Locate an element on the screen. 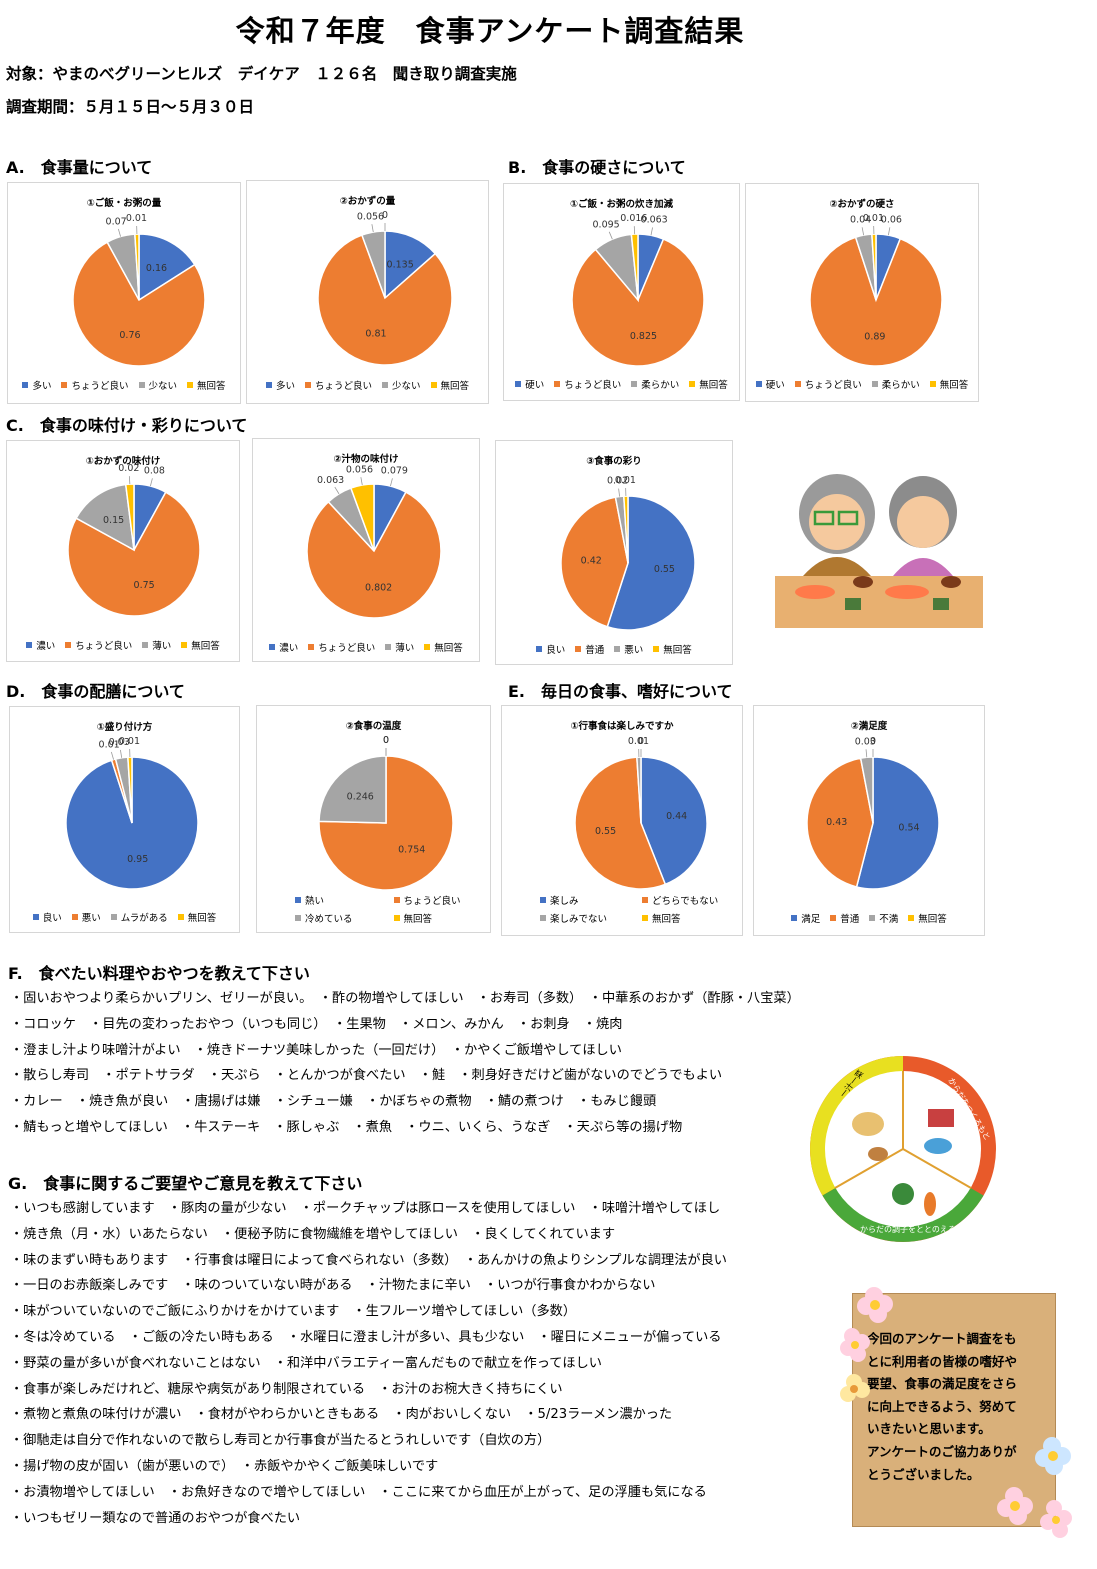 This screenshot has width=1097, height=1569. survey-target: 対象：やまのべグリーンヒルズ デイケア １２６名 聞き取り調査実施 is located at coordinates (261, 74).